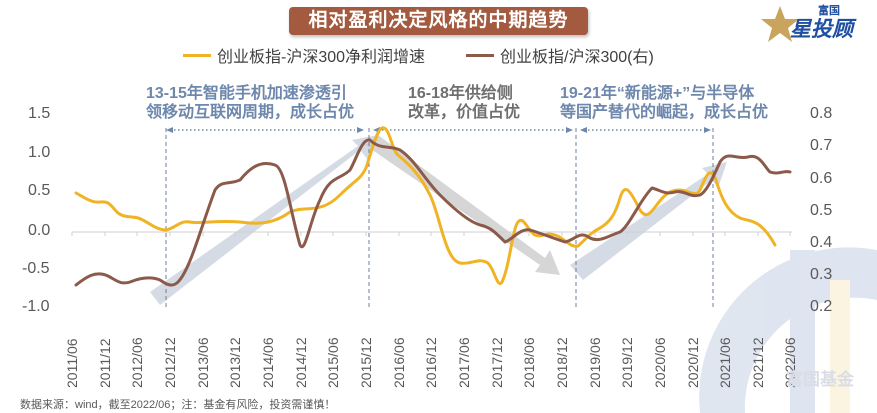 The height and width of the screenshot is (413, 877). What do you see at coordinates (464, 112) in the screenshot?
I see `annotation-line: 改革，价值占优` at bounding box center [464, 112].